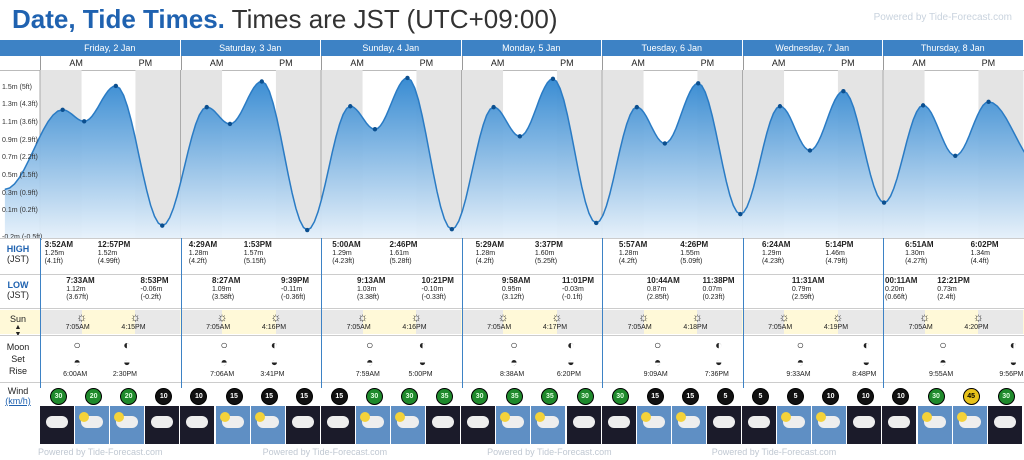  Describe the element at coordinates (633, 253) in the screenshot. I see `high-tide-entry: 5:57AM 1.28m (4.2ft)` at that location.